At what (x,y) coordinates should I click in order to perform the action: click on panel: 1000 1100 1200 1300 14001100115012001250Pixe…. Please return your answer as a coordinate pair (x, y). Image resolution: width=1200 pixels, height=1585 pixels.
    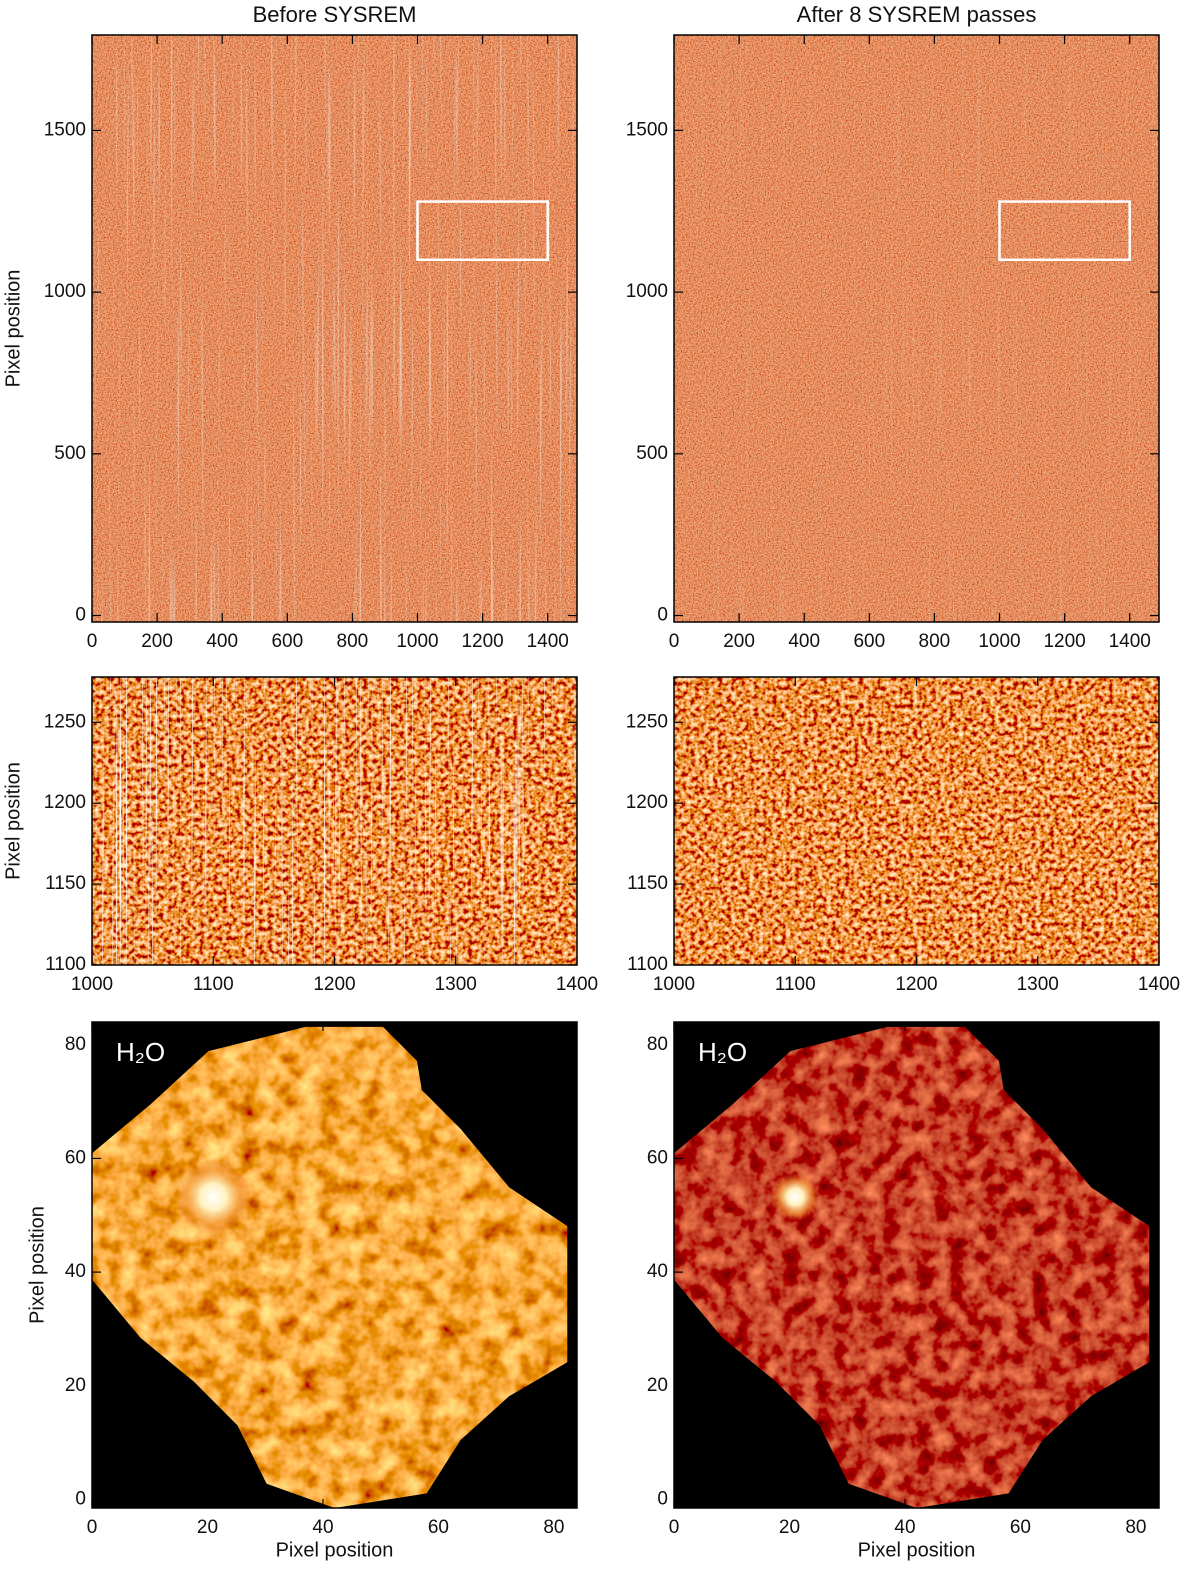
    Looking at the image, I should click on (300, 835).